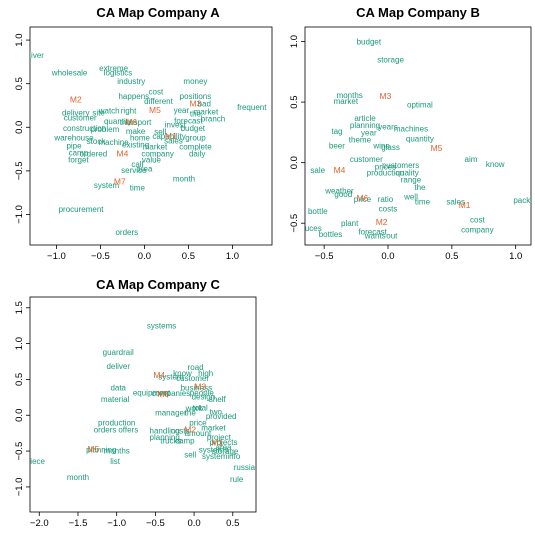 Image resolution: width=535 pixels, height=550 pixels. I want to click on word-point: trucks, so click(170, 440).